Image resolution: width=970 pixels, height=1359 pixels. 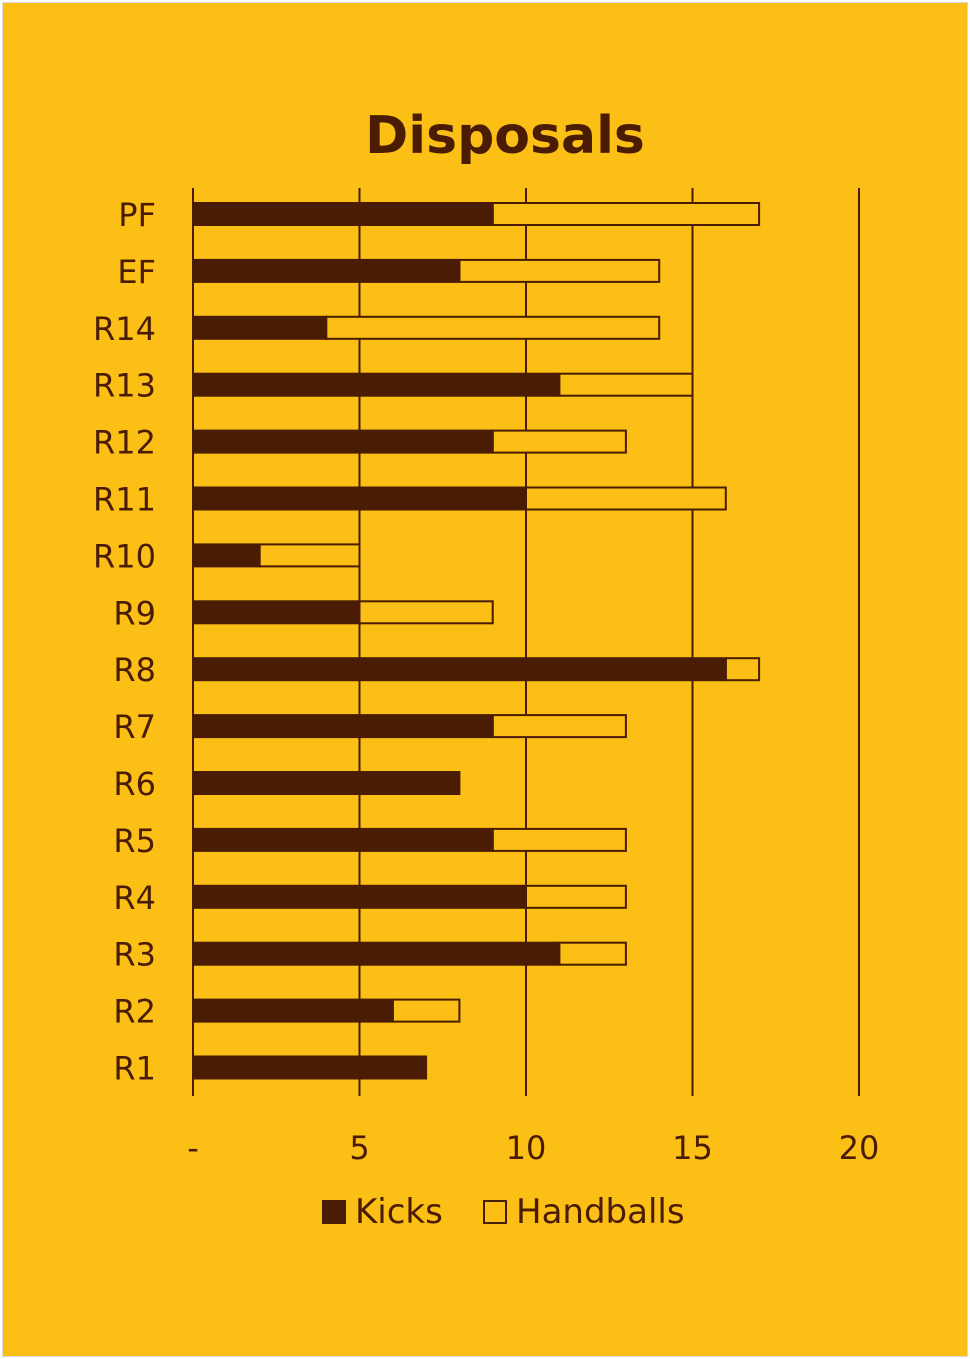 I want to click on category-label: R5, so click(x=134, y=841).